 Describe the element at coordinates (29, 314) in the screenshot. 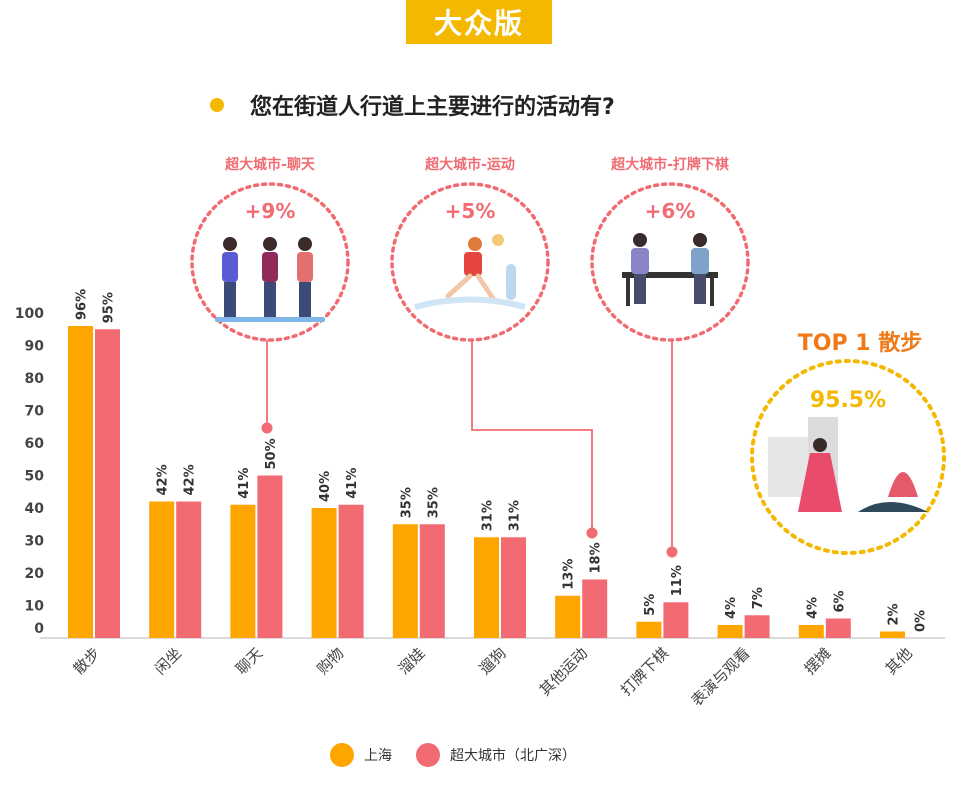

I see `y-tick-label: 100` at that location.